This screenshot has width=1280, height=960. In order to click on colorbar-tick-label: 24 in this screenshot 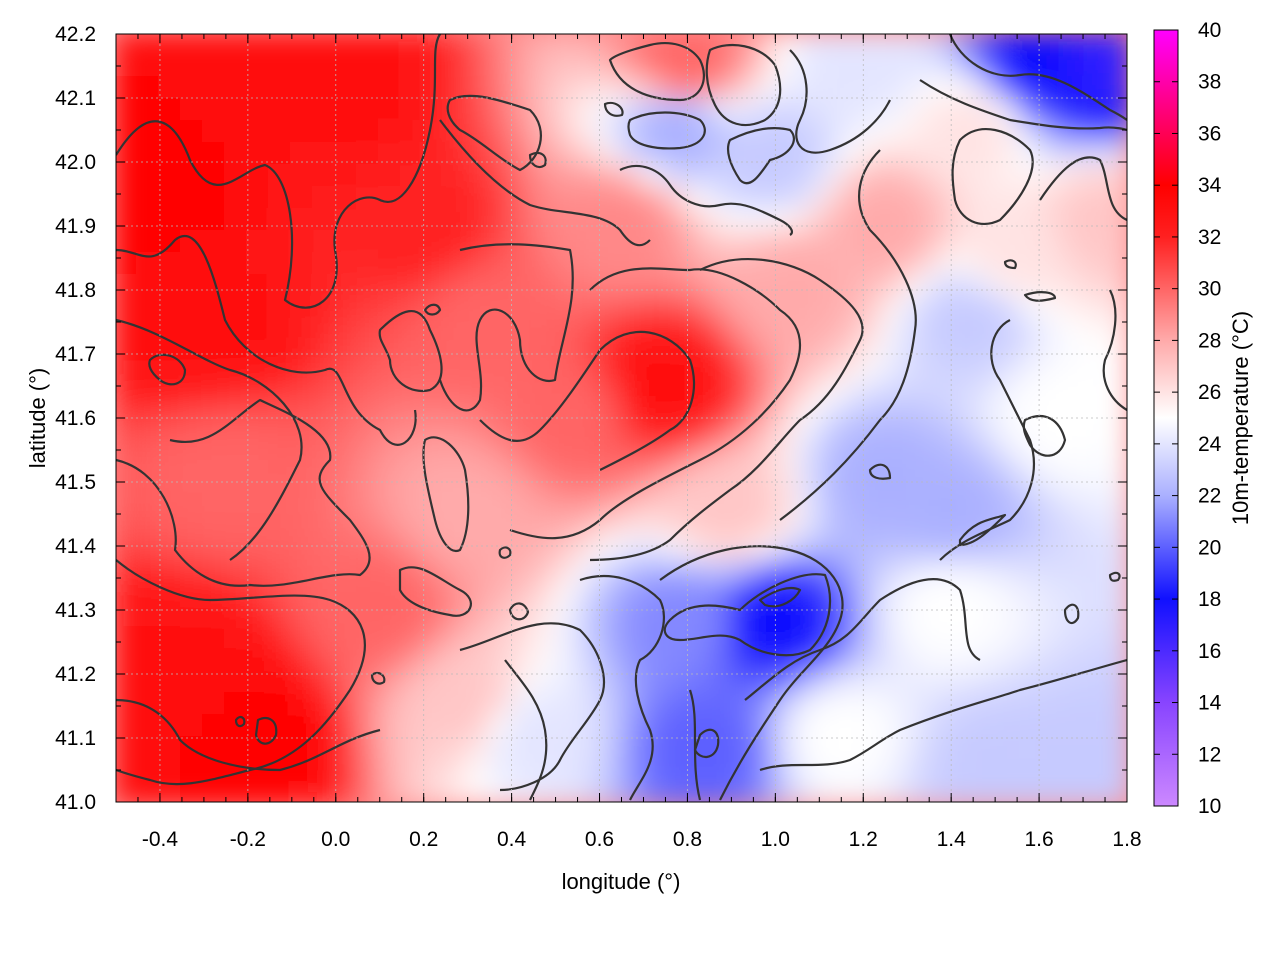, I will do `click(1210, 444)`.